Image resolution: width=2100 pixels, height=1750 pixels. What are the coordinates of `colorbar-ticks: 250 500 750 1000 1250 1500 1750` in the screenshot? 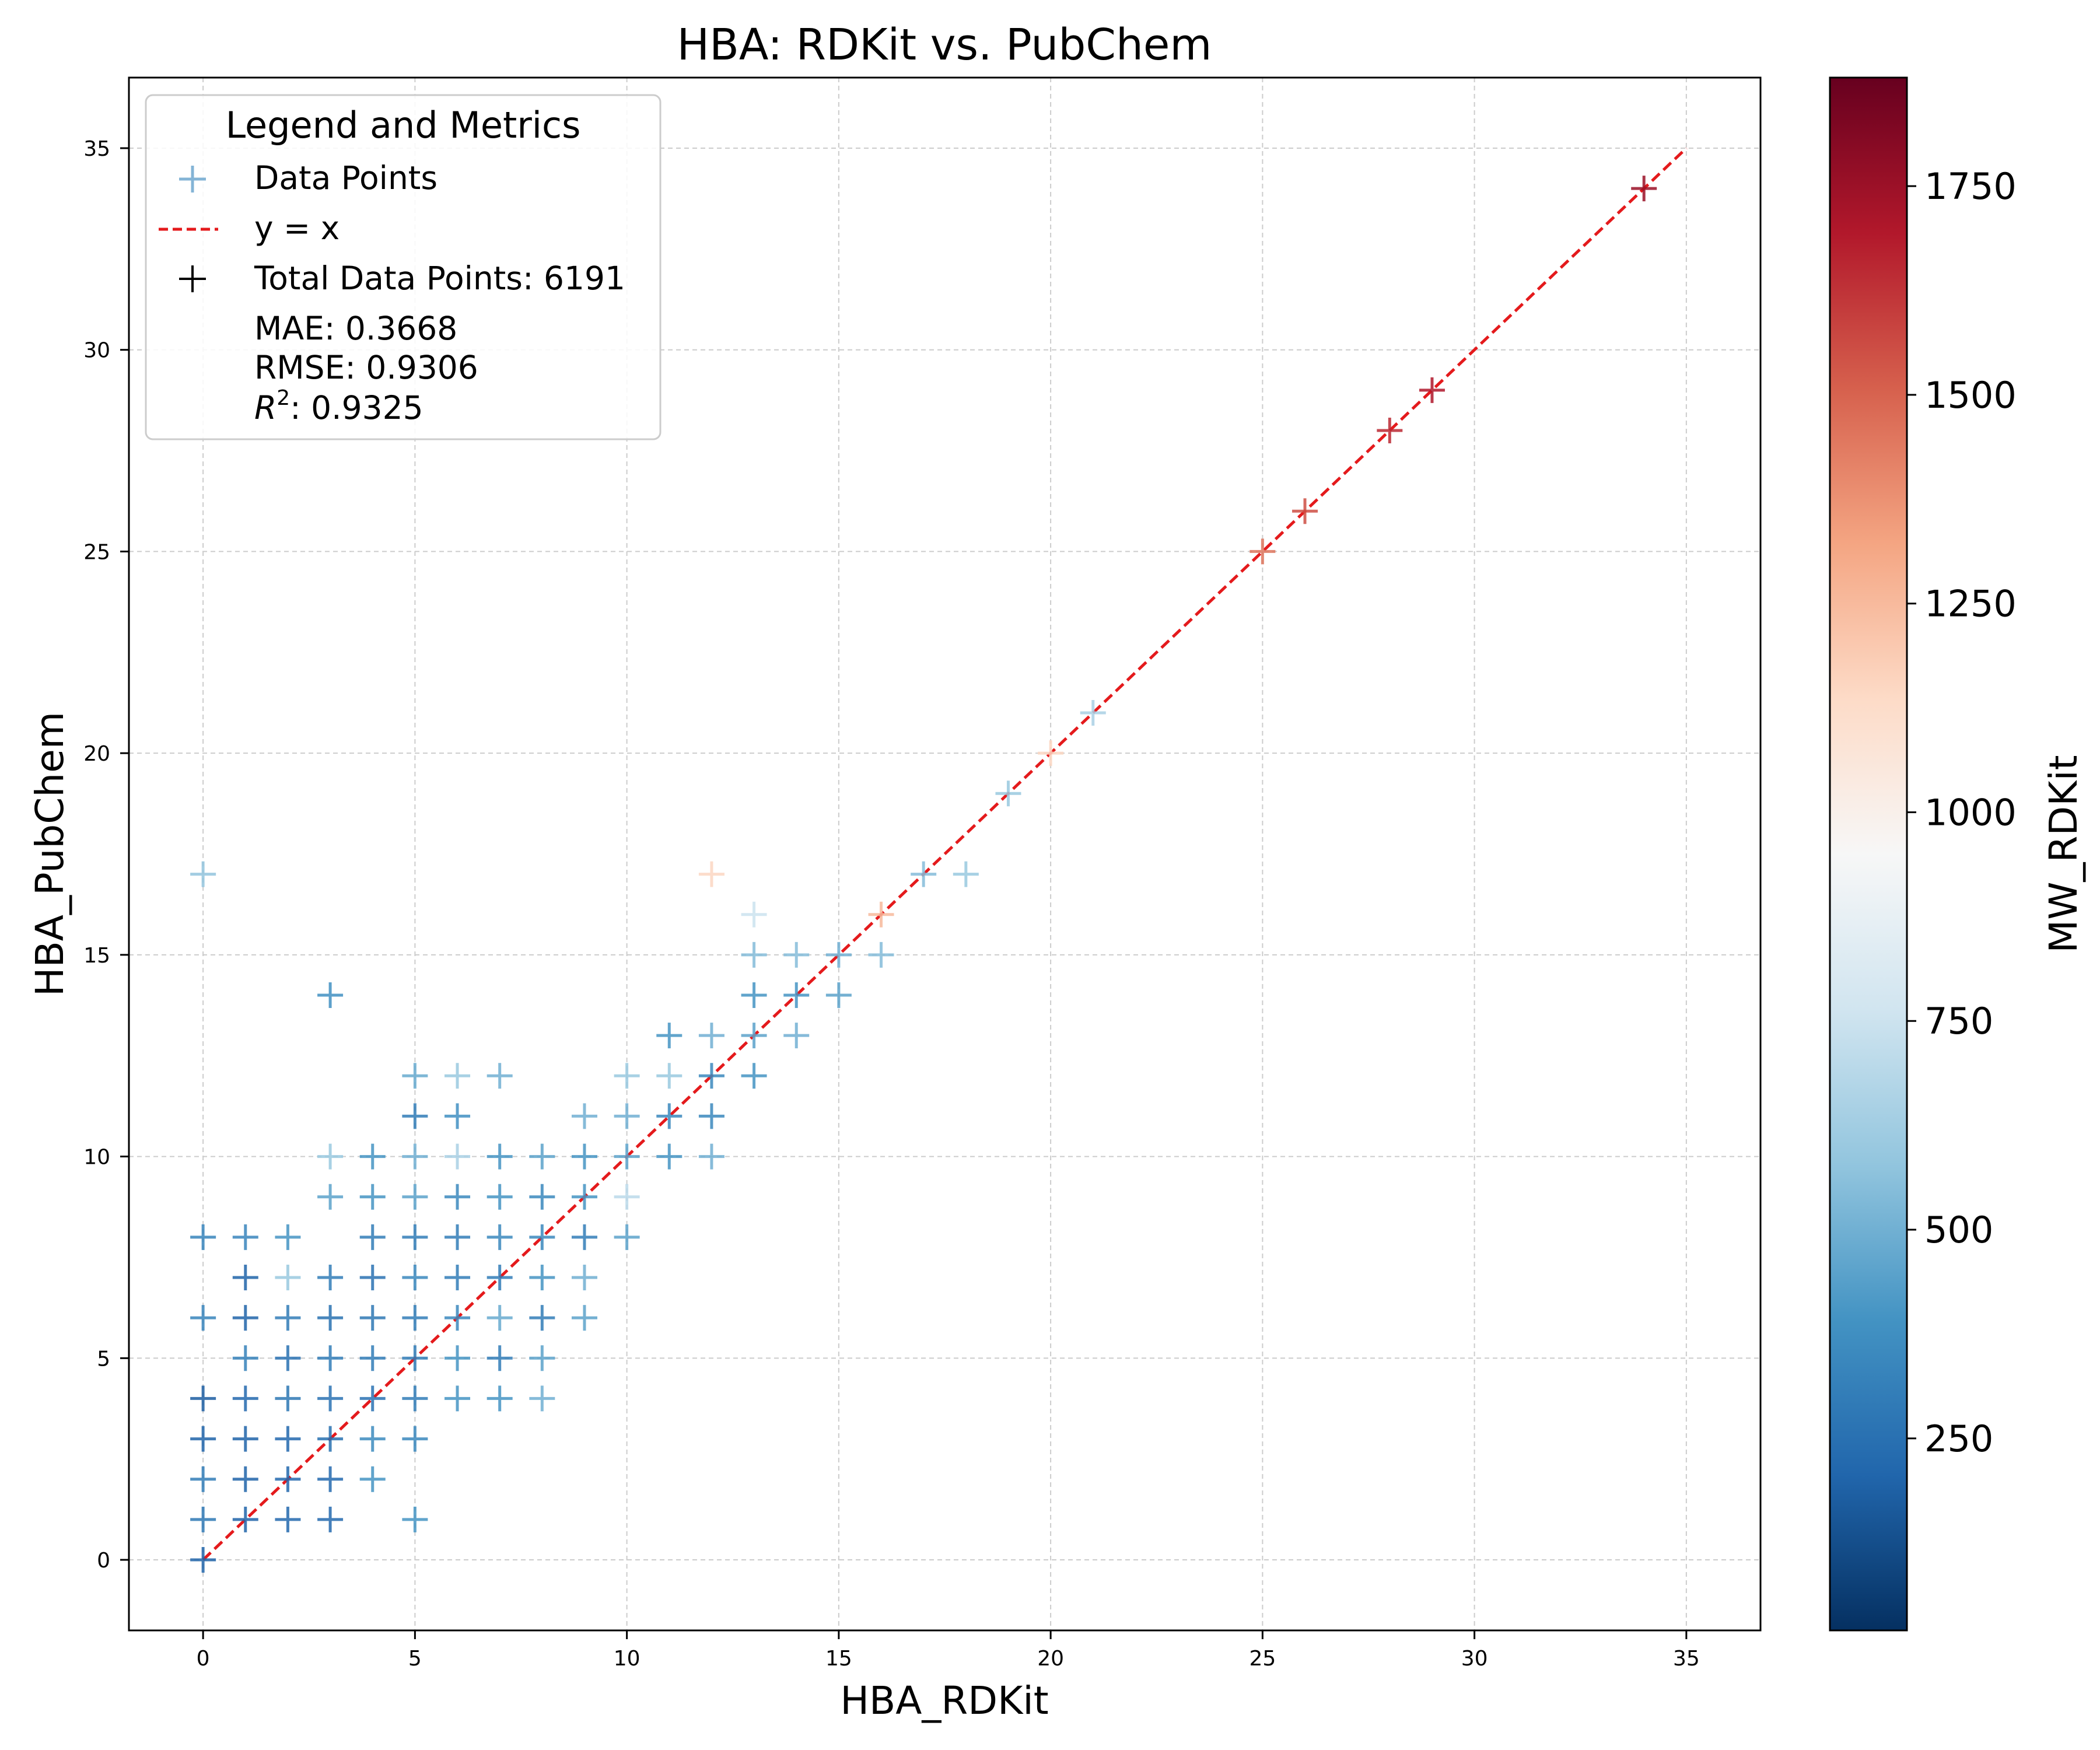 It's located at (1962, 813).